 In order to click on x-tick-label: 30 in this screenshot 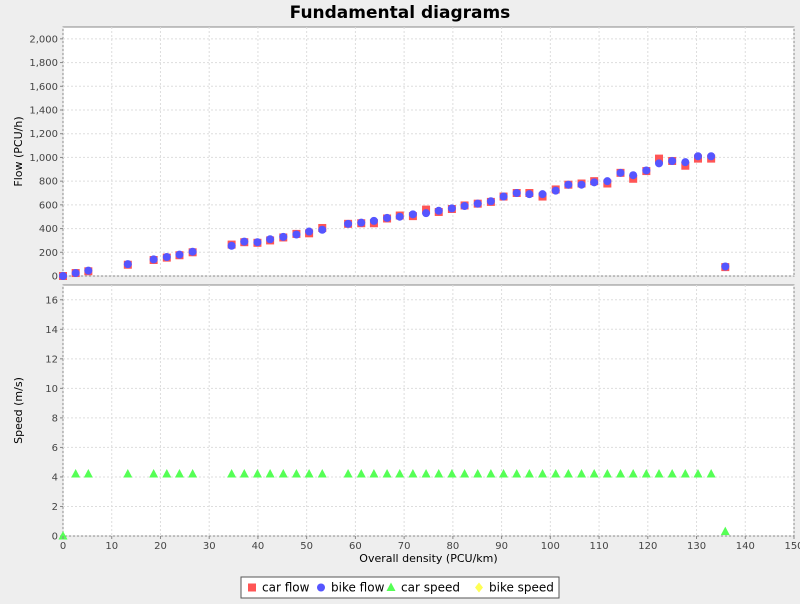, I will do `click(209, 546)`.